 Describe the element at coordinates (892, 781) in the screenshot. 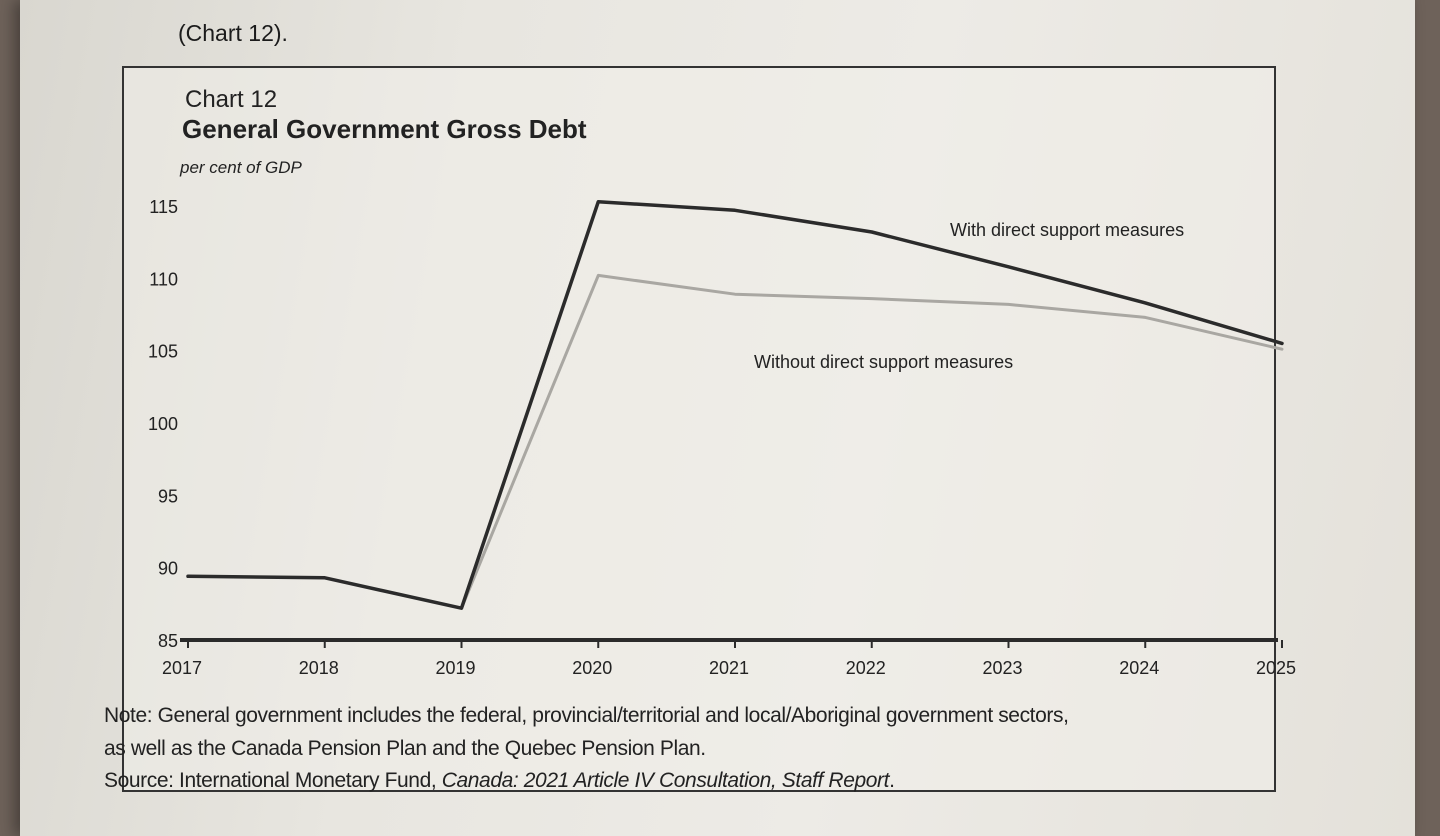

I see `source-suffix: .` at that location.